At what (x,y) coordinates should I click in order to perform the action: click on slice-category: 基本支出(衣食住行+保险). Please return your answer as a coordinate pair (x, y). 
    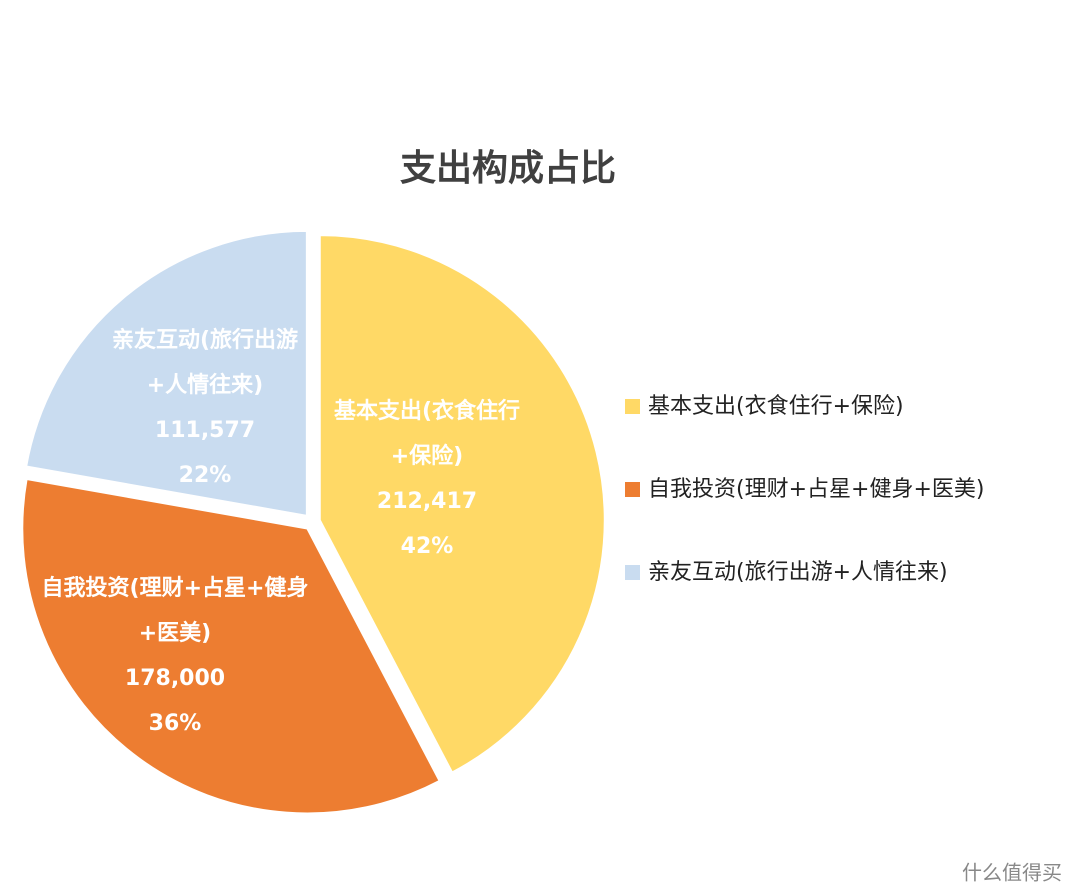
    Looking at the image, I should click on (427, 434).